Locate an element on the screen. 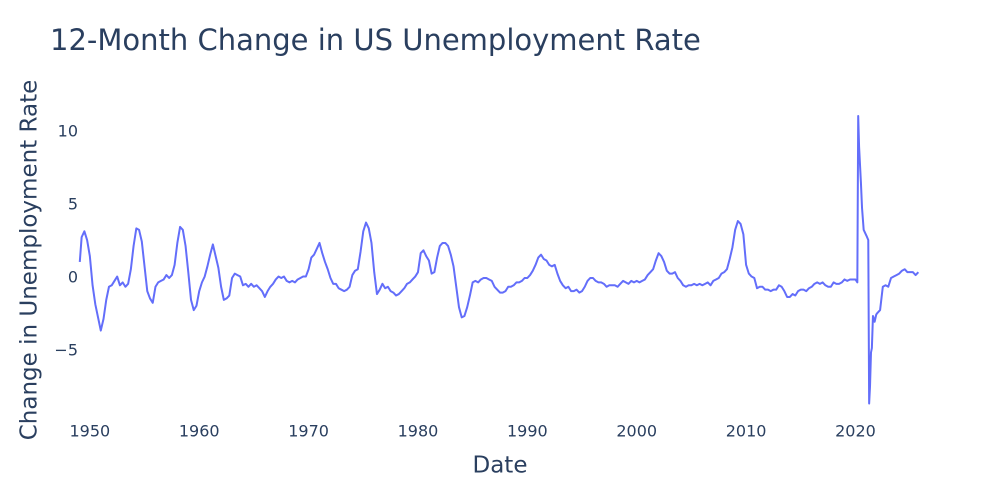 The width and height of the screenshot is (1000, 500). y-tick-label: 10 is located at coordinates (68, 131).